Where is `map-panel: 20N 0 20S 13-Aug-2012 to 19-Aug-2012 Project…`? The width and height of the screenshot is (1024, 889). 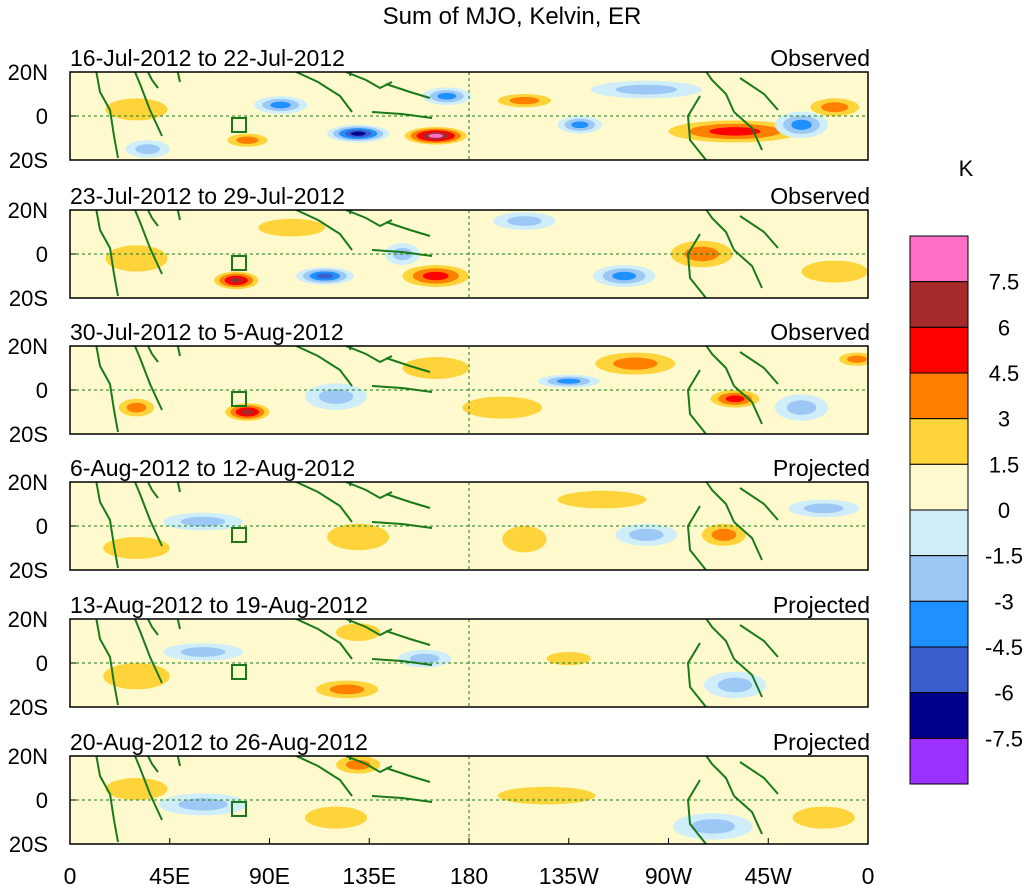 map-panel: 20N 0 20S 13-Aug-2012 to 19-Aug-2012 Project… is located at coordinates (439, 656).